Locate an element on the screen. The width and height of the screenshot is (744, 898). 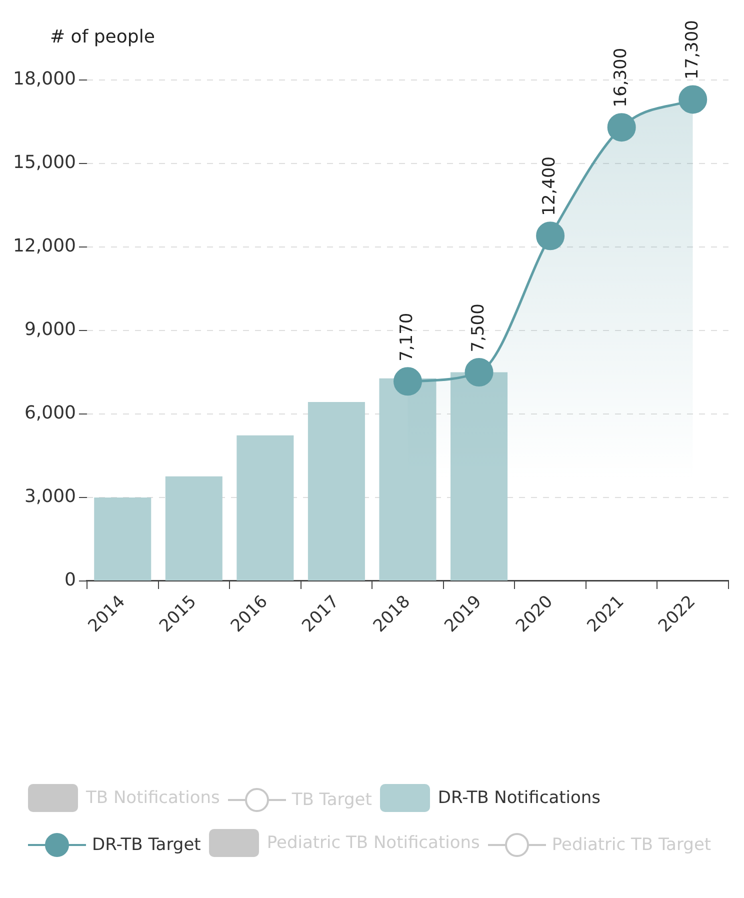
y-tick-label: 3,000 is located at coordinates (50, 497).